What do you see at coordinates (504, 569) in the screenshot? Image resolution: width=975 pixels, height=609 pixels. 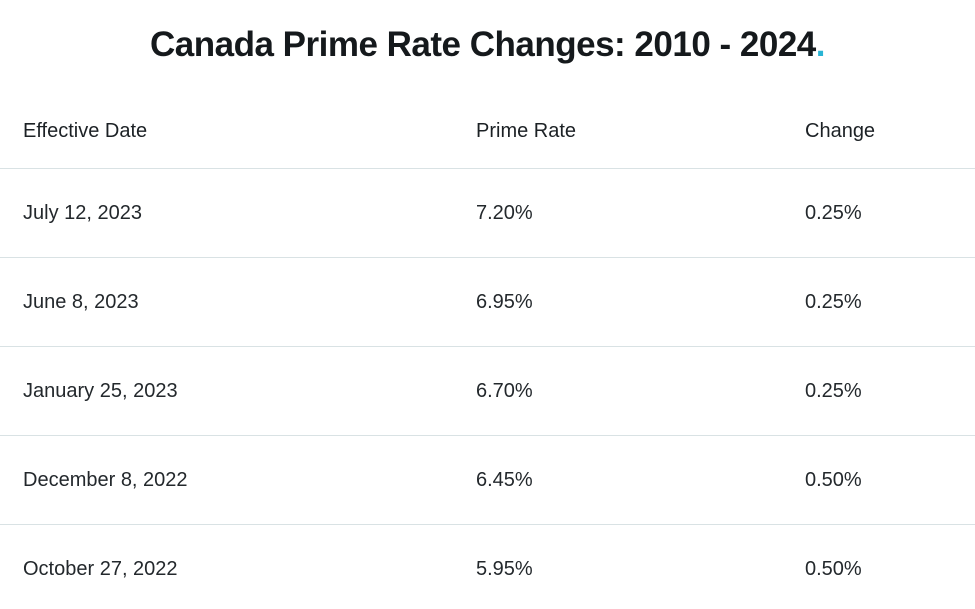 I see `cell-prime-rate: 5.95%` at bounding box center [504, 569].